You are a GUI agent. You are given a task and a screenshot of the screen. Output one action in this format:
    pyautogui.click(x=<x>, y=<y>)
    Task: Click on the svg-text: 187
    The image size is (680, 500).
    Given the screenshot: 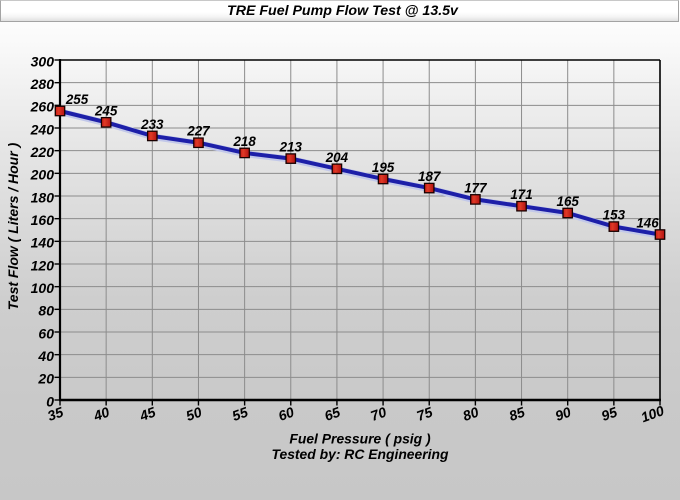 What is the action you would take?
    pyautogui.click(x=429, y=176)
    